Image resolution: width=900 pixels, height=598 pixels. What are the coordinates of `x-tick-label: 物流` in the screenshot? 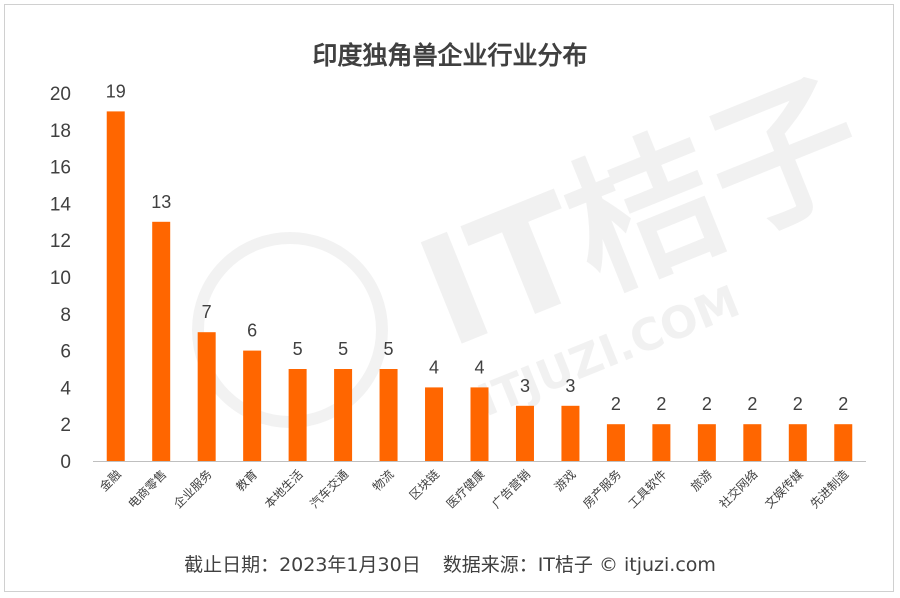 It's located at (383, 480).